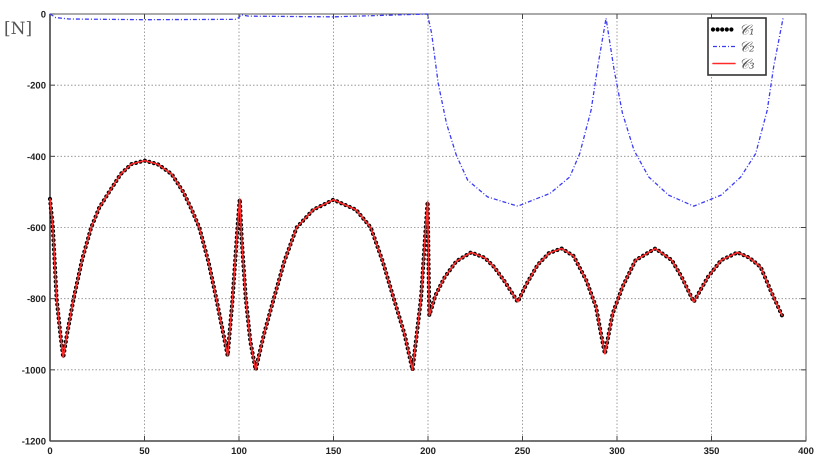 The image size is (823, 462). I want to click on legend-label: 𝒞₁, so click(747, 30).